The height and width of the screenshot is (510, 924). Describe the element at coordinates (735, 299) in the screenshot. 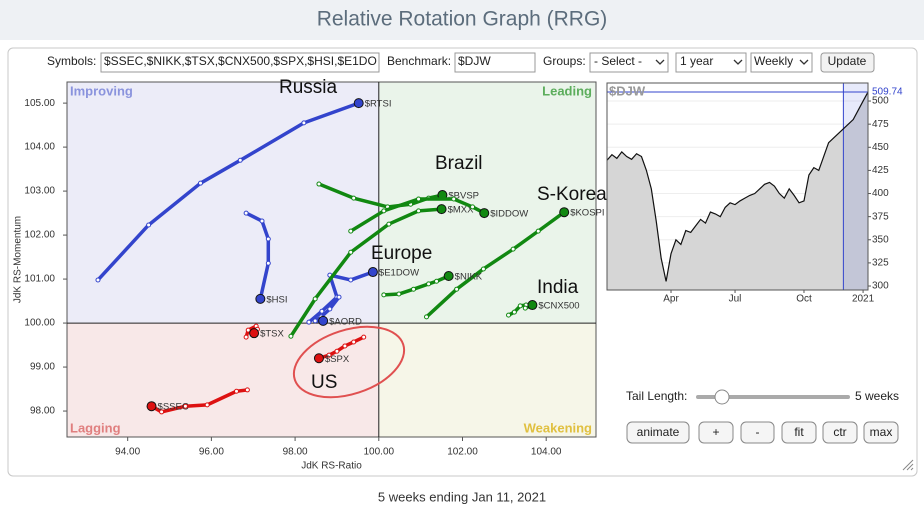

I see `x-tick-label: Jul` at that location.